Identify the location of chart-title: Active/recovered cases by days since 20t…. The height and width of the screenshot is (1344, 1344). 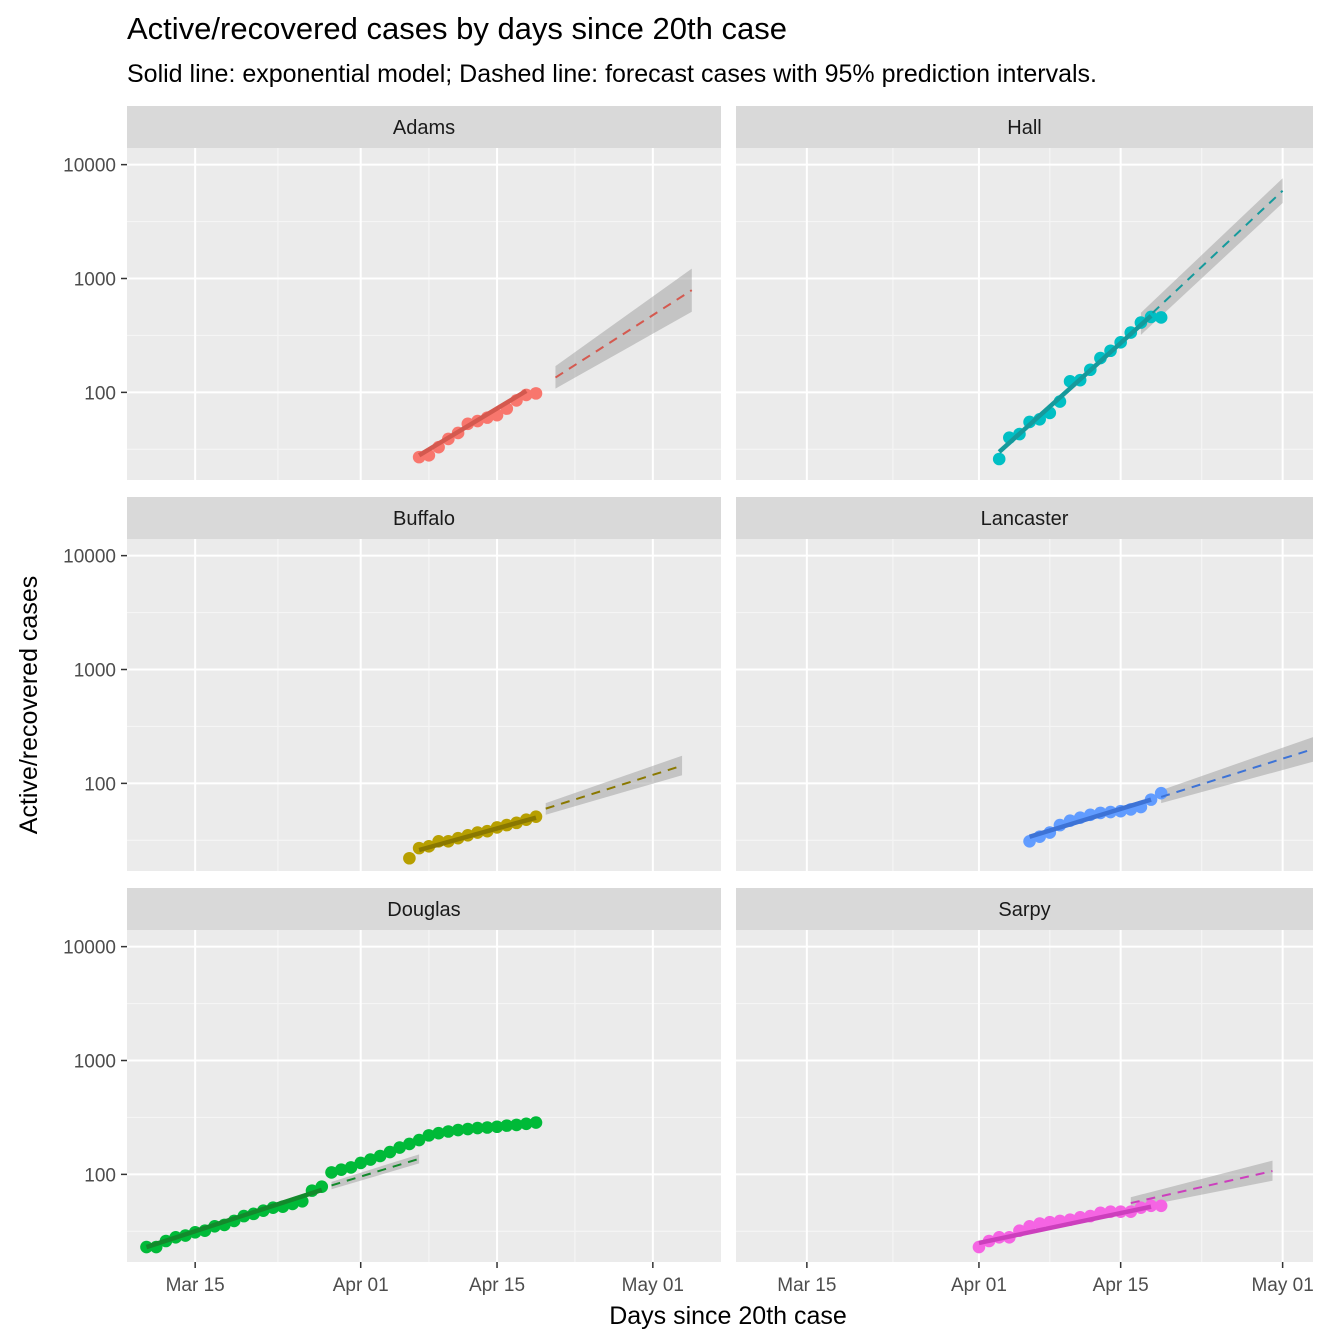
(457, 28).